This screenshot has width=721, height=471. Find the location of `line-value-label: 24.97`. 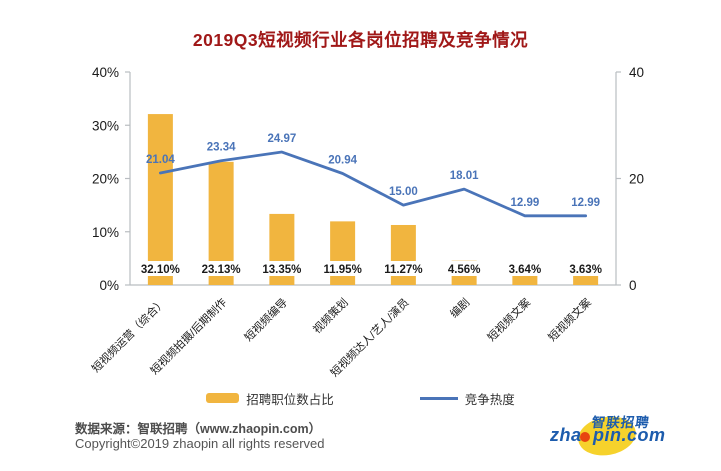

line-value-label: 24.97 is located at coordinates (281, 139).